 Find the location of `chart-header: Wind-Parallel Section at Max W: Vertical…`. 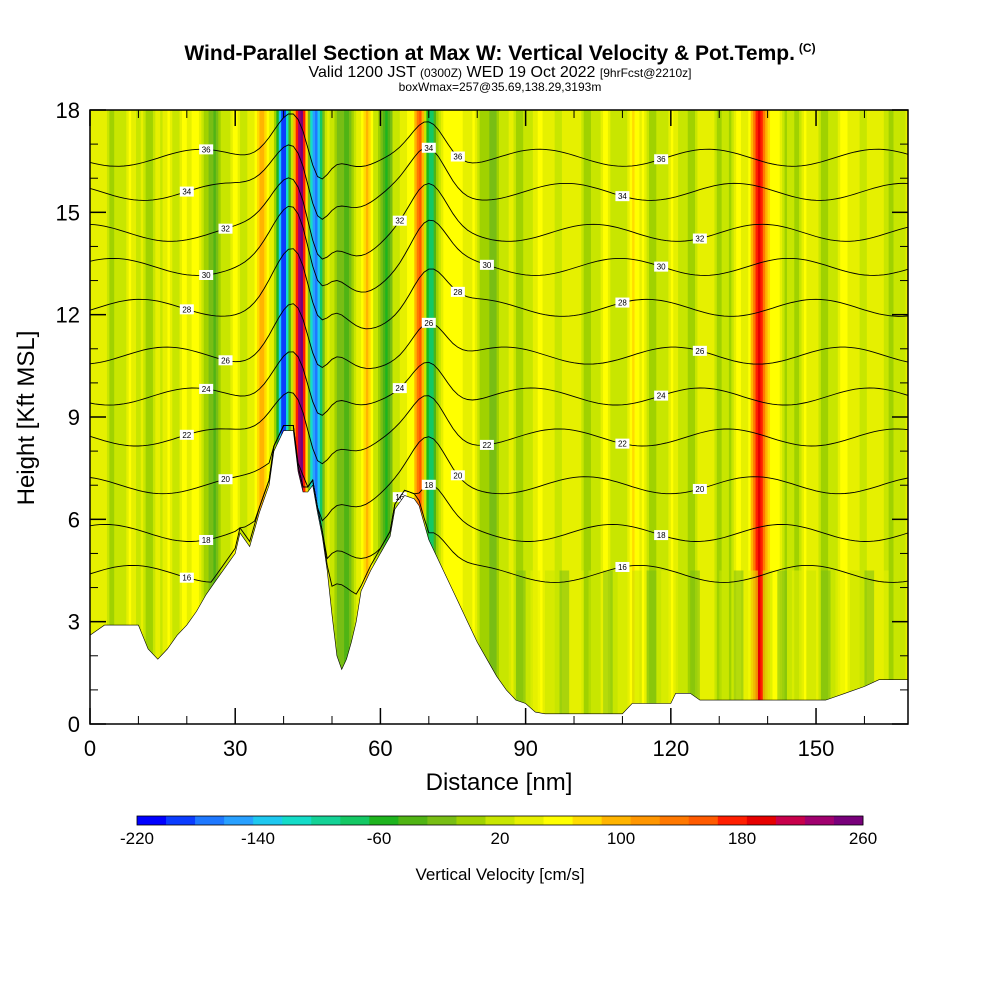

chart-header: Wind-Parallel Section at Max W: Vertical… is located at coordinates (500, 64).